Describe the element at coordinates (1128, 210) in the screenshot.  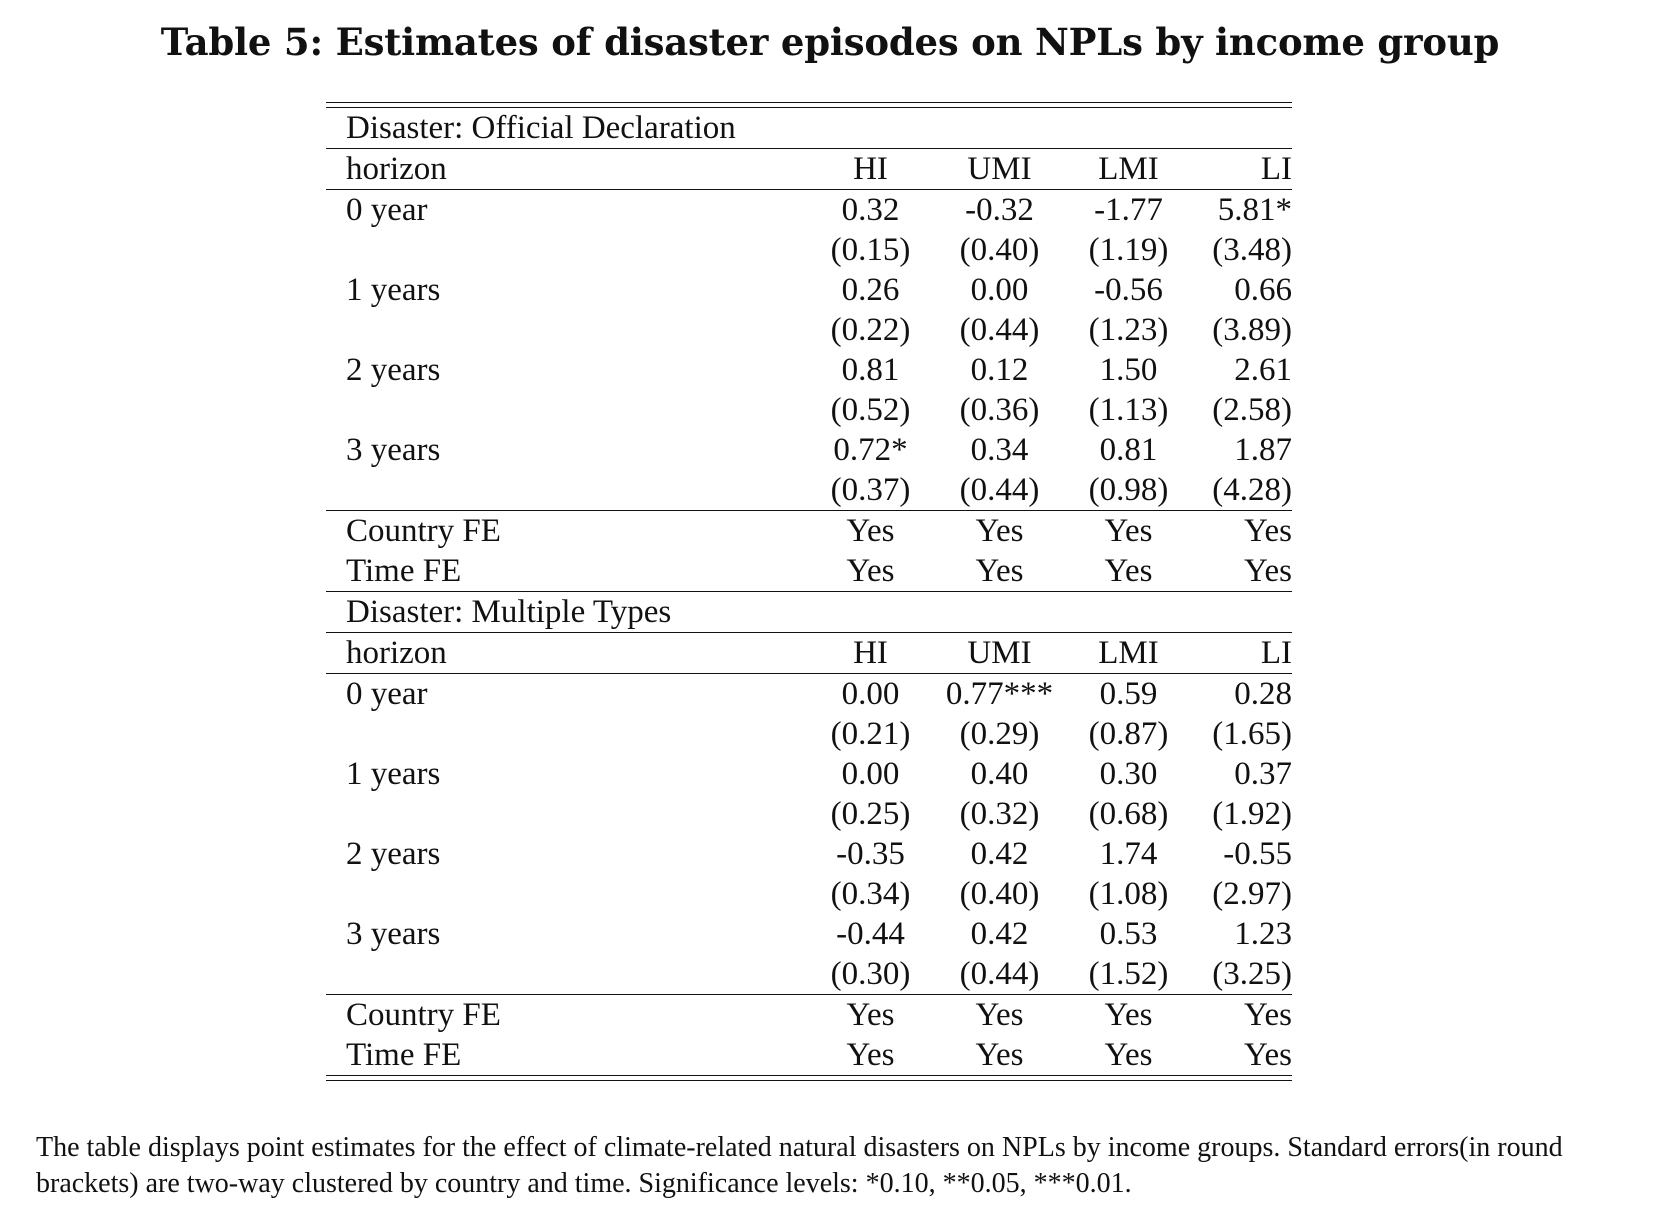
I see `estimate-cell: -1.77` at that location.